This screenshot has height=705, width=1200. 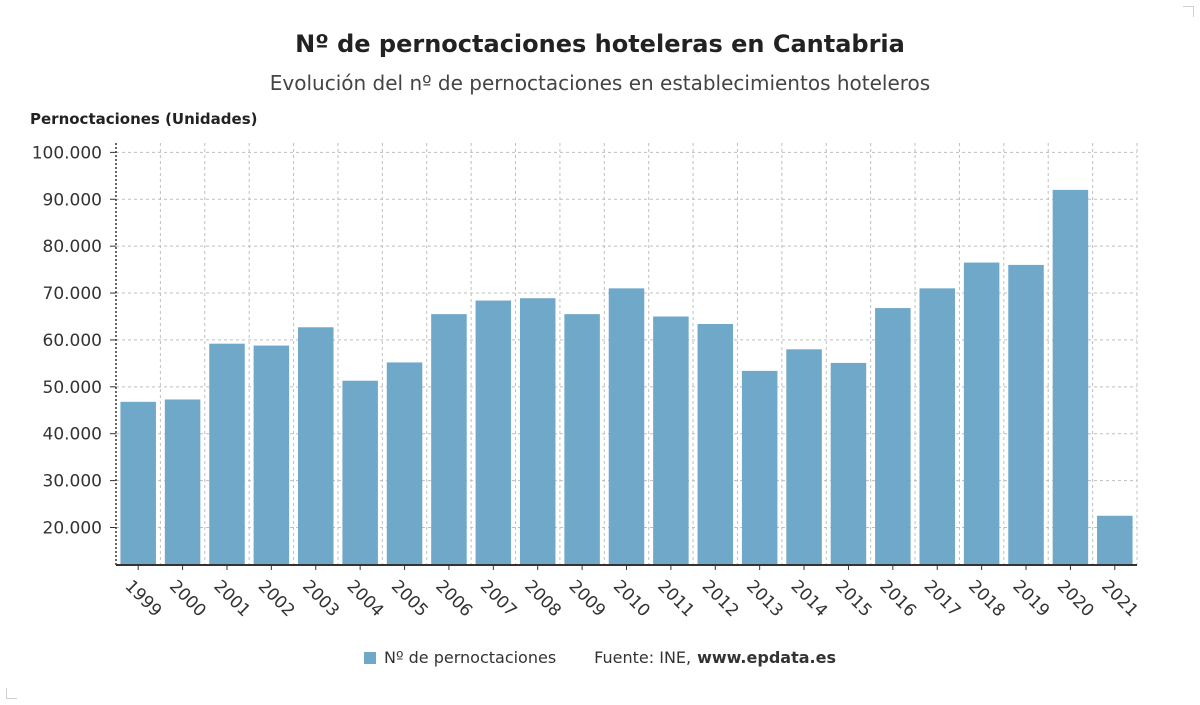 I want to click on x-tick-label: 2012, so click(x=720, y=598).